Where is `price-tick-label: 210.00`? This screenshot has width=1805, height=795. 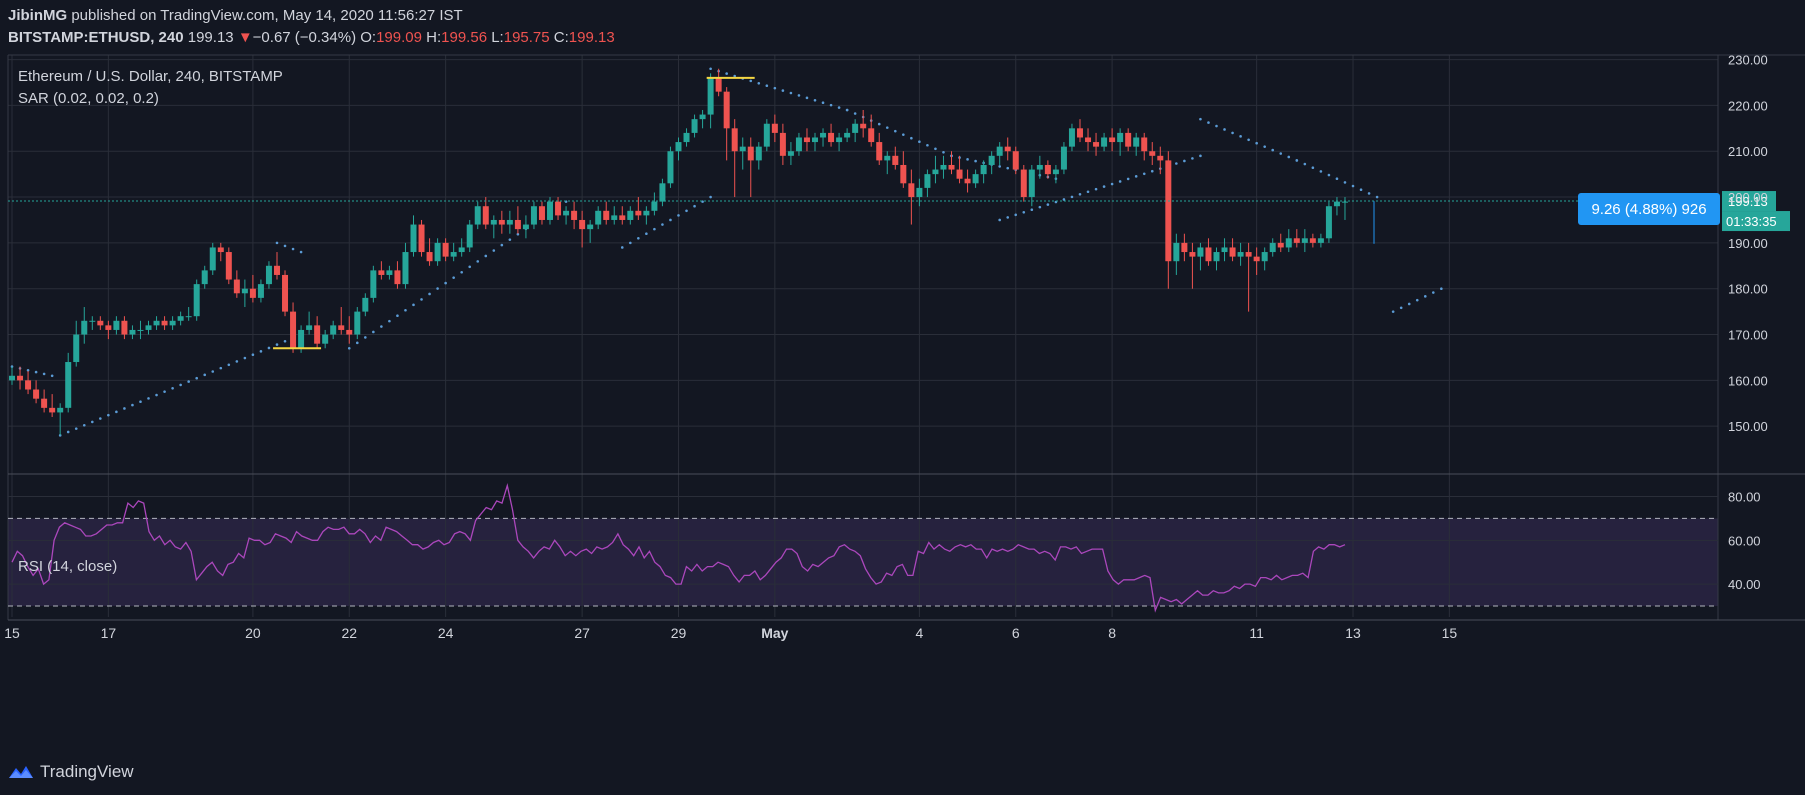
price-tick-label: 210.00 is located at coordinates (1748, 151).